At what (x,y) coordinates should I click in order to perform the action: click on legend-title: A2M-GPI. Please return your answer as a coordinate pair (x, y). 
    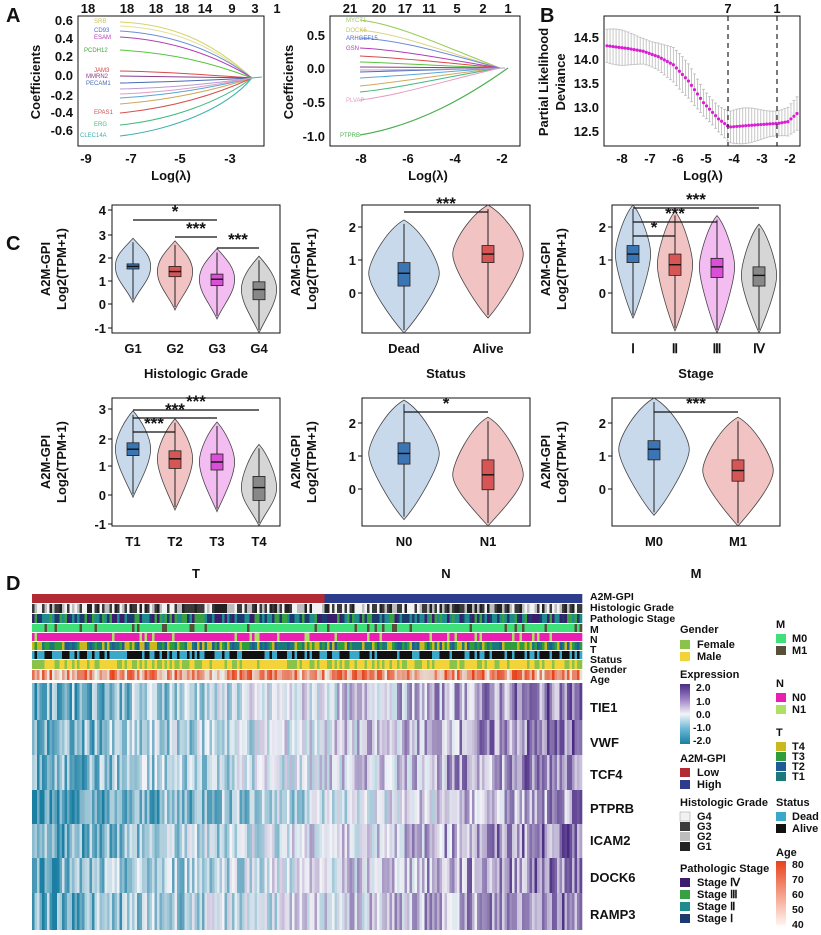
    Looking at the image, I should click on (703, 759).